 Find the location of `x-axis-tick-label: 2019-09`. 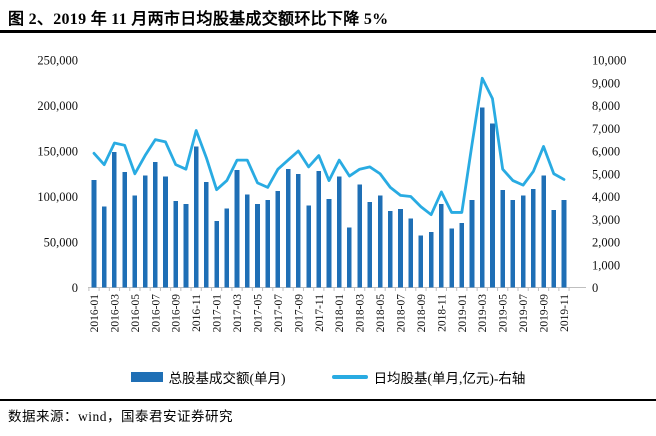

x-axis-tick-label: 2019-09 is located at coordinates (545, 313).